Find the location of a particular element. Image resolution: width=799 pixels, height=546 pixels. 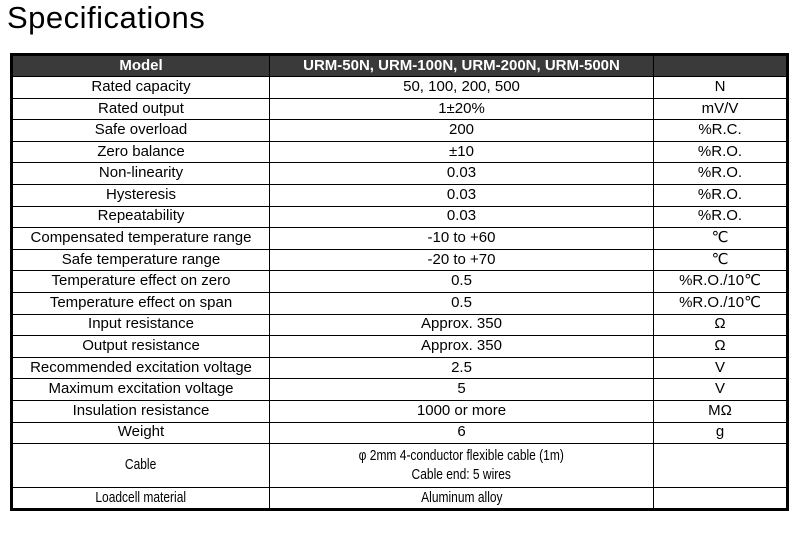

spec-value-cell: -10 to +60 is located at coordinates (461, 238).